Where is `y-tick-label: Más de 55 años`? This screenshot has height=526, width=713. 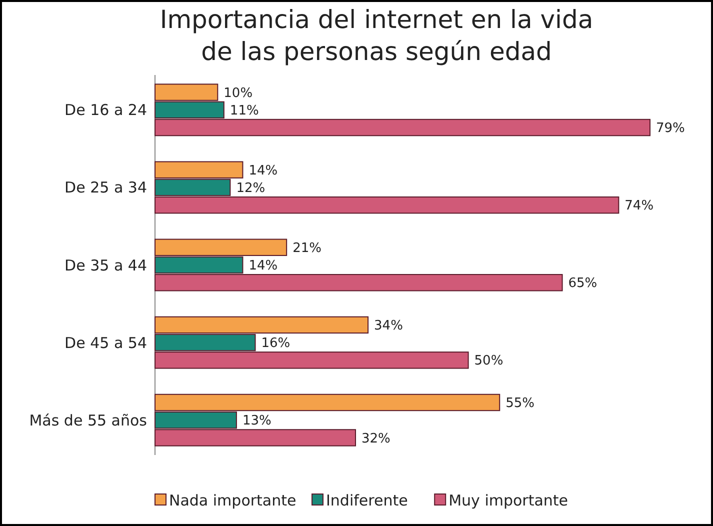
y-tick-label: Más de 55 años is located at coordinates (88, 420).